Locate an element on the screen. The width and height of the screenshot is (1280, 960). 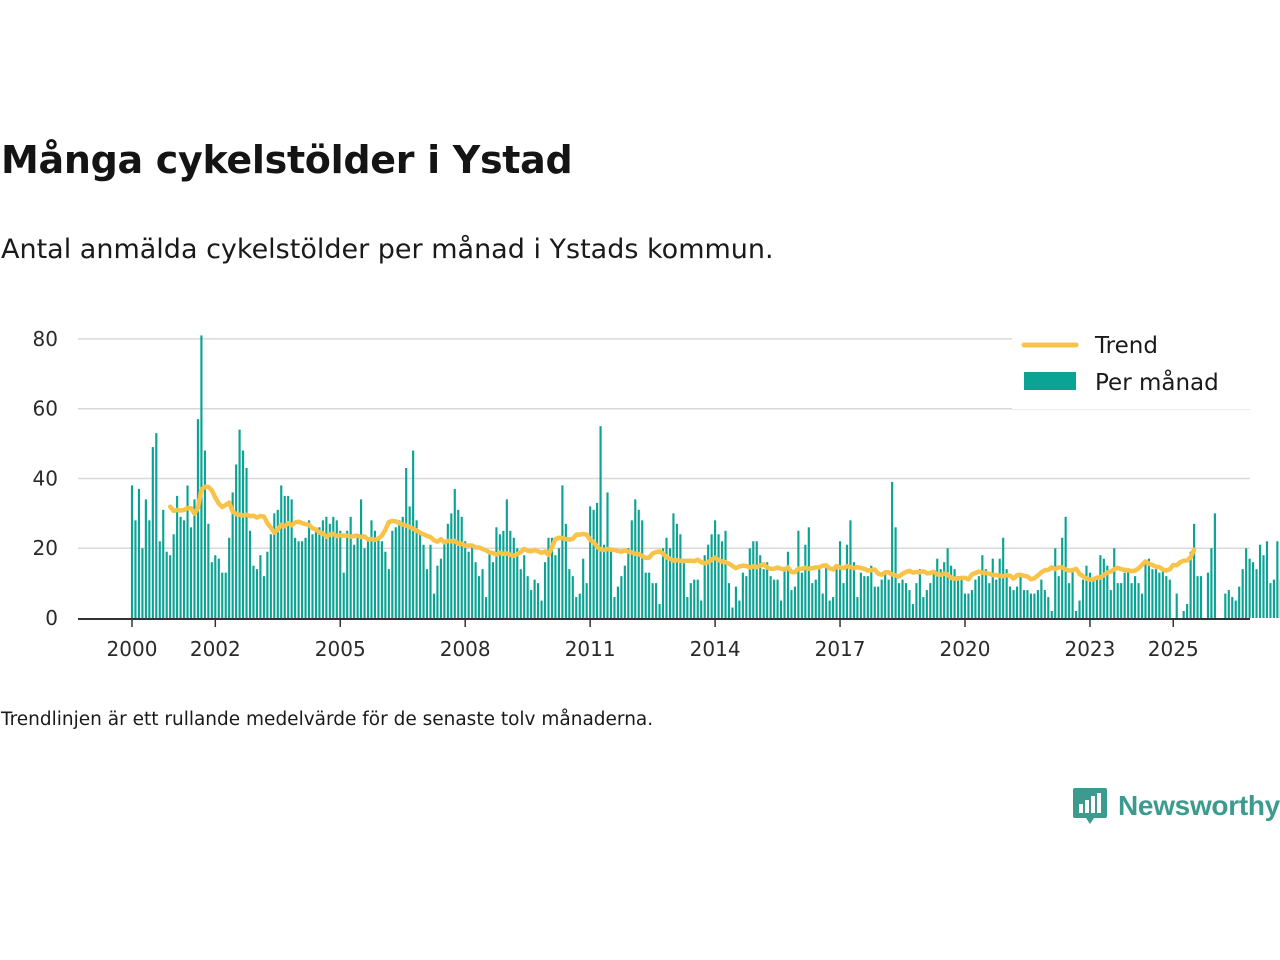
x-tick-label: 2014 is located at coordinates (715, 649).